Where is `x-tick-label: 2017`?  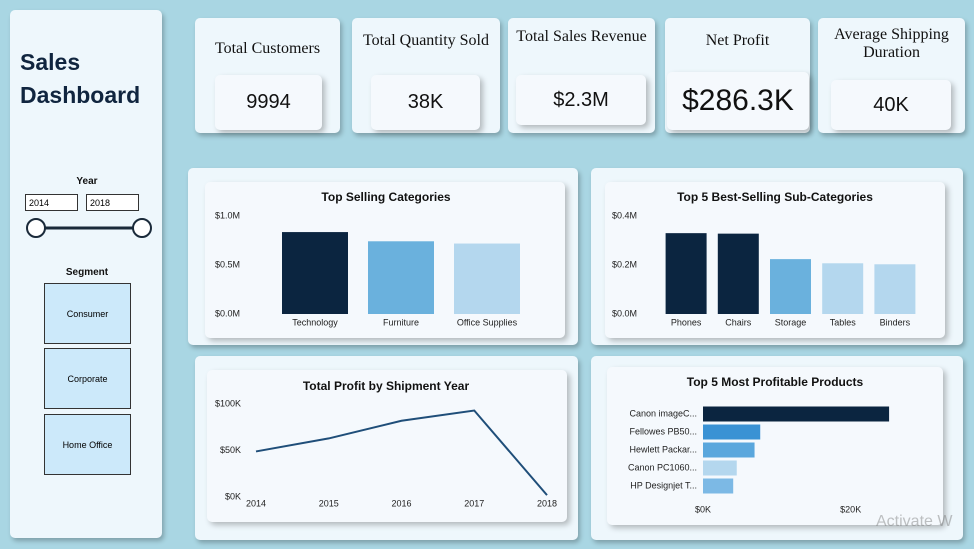 x-tick-label: 2017 is located at coordinates (474, 503).